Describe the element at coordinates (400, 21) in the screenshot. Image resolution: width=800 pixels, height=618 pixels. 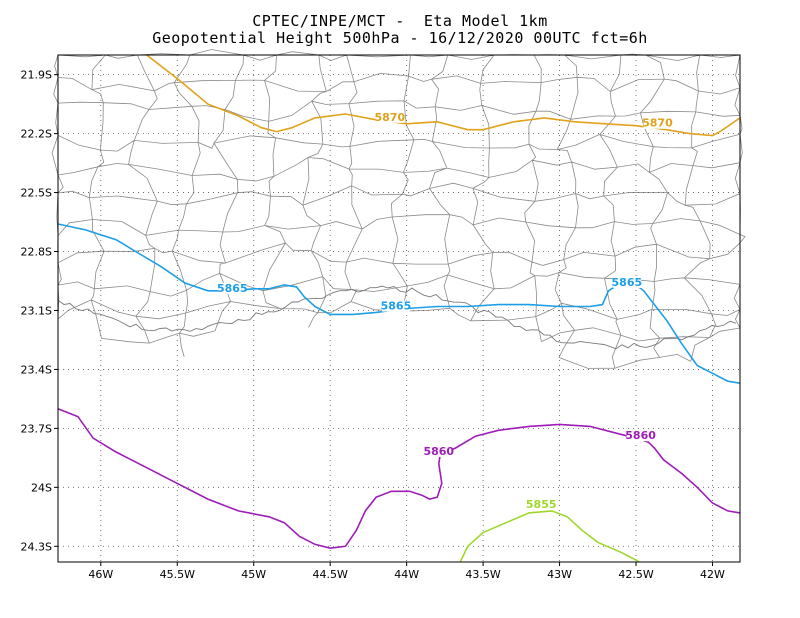
I see `map-title-line1: CPTEC/INPE/MCT - Eta Model 1km` at that location.